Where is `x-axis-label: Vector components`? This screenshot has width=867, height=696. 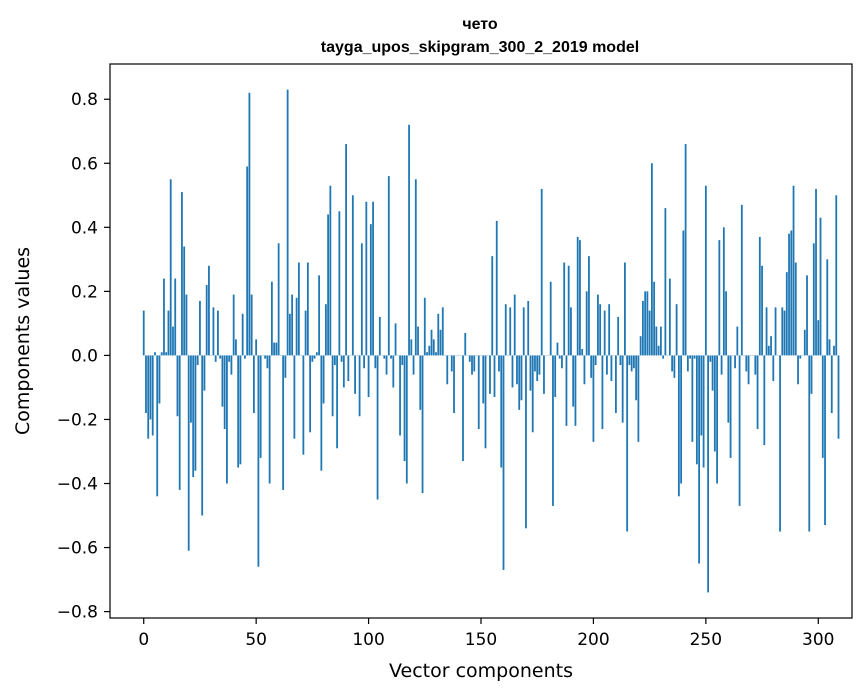 x-axis-label: Vector components is located at coordinates (481, 671).